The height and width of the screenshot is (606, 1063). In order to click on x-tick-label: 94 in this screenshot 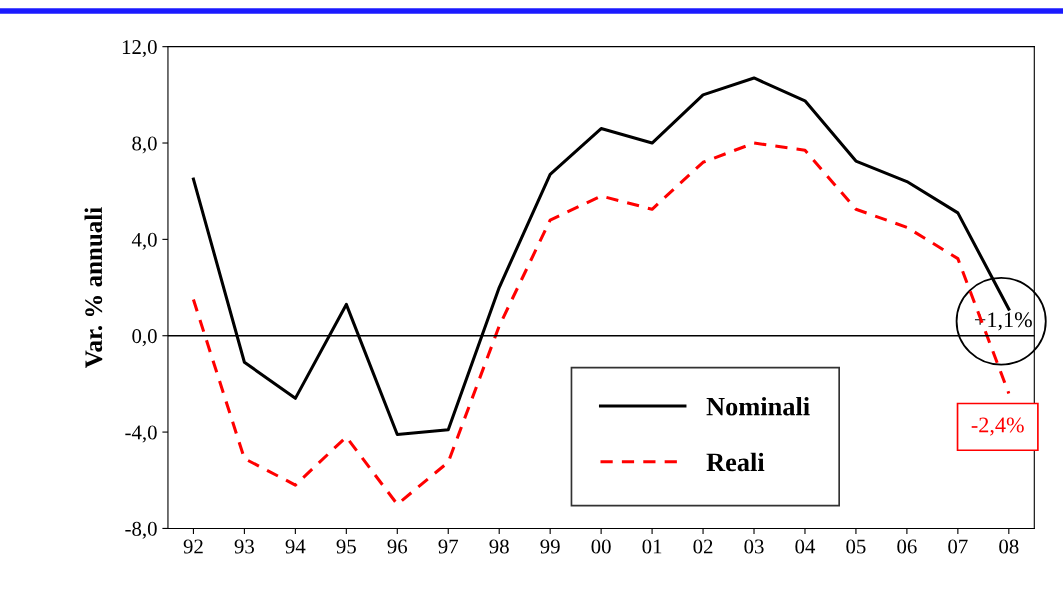, I will do `click(295, 546)`.